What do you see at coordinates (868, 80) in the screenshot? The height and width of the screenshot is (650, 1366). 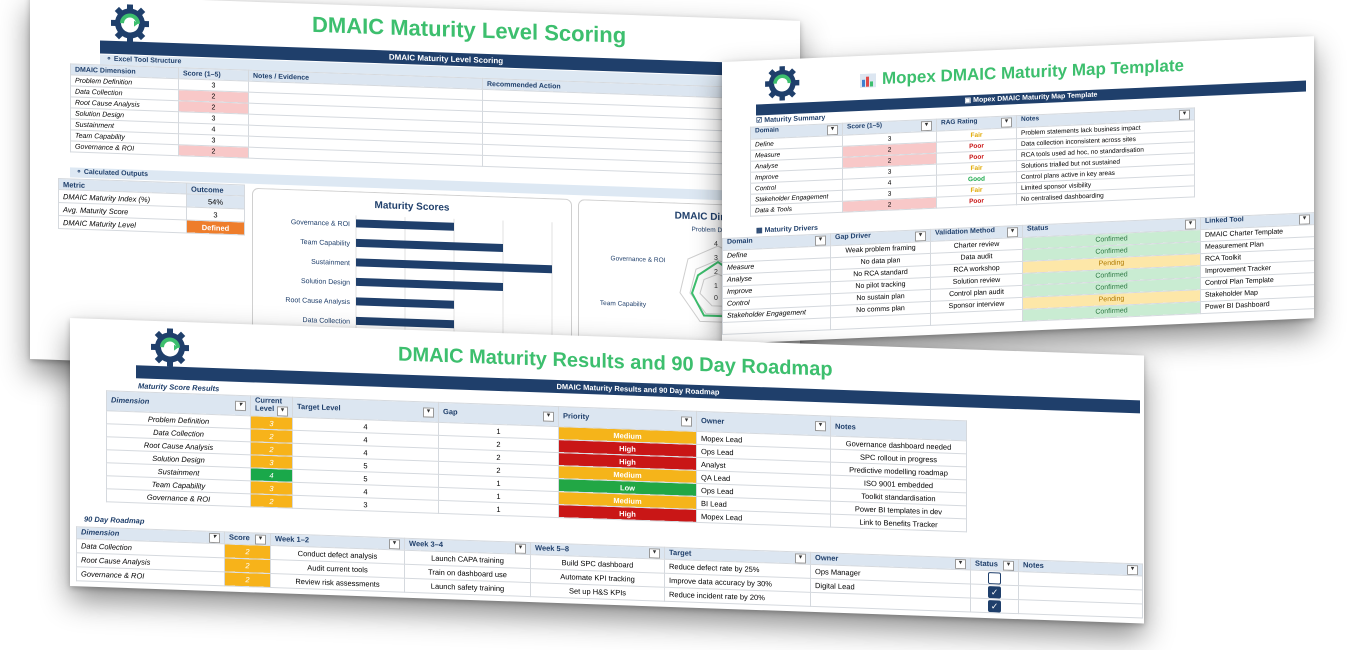 I see `bar-chart-icon` at bounding box center [868, 80].